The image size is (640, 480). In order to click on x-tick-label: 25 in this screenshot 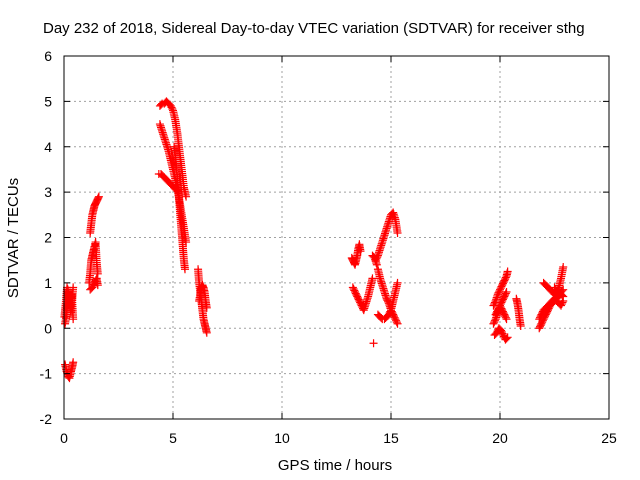, I will do `click(609, 438)`.